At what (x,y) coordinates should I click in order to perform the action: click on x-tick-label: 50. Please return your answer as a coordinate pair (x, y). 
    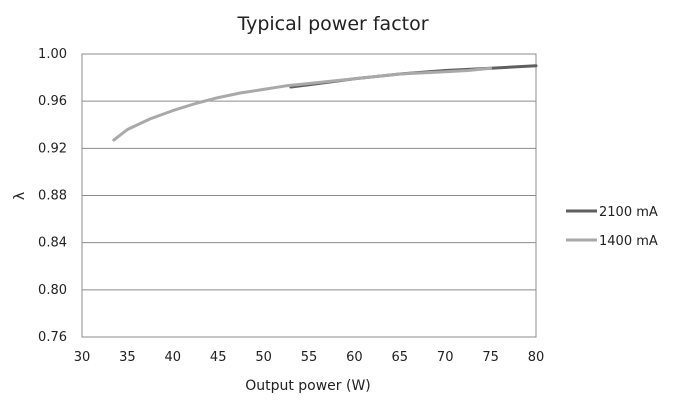
    Looking at the image, I should click on (263, 357).